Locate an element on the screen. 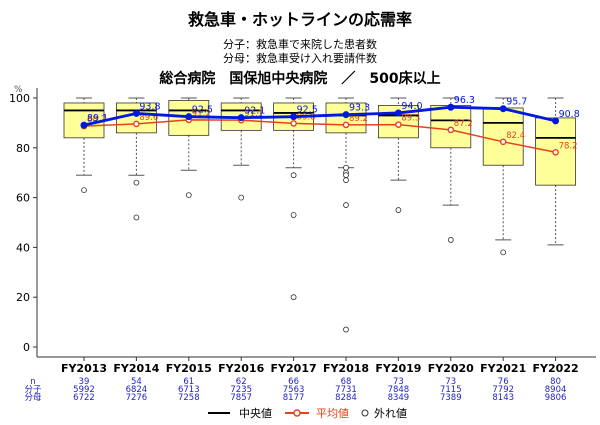  x-tick-label: FY2017 is located at coordinates (294, 368).